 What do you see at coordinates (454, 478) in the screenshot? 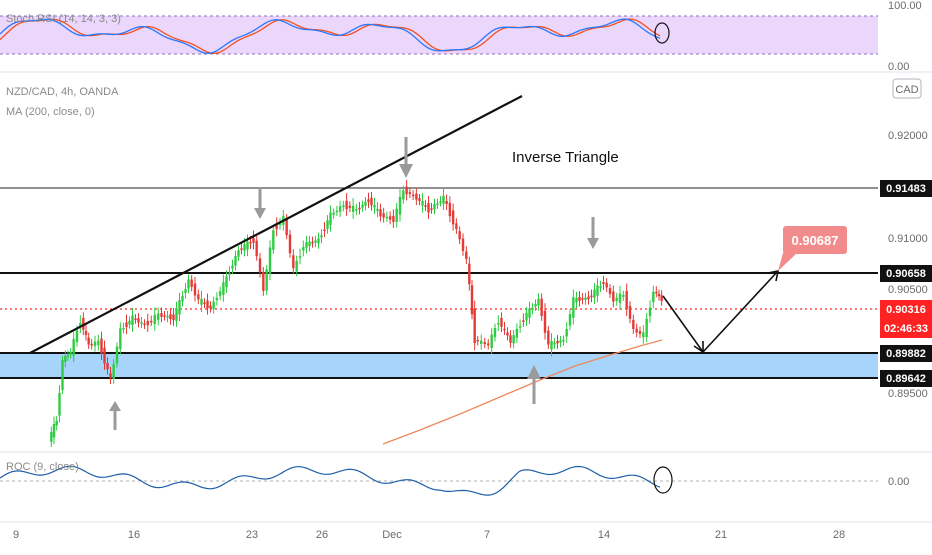
I see `roc-pane: ROC (9, close) 0.00` at bounding box center [454, 478].